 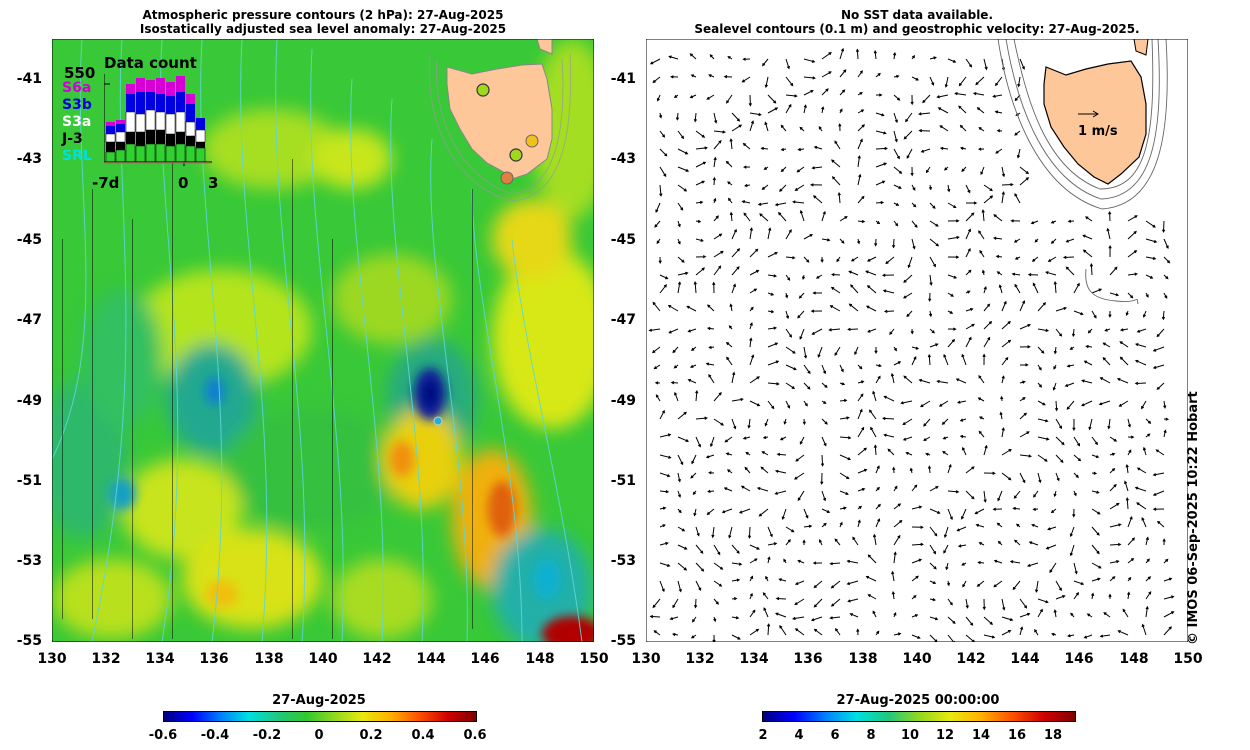 I want to click on lon-tick: 136, so click(x=808, y=659).